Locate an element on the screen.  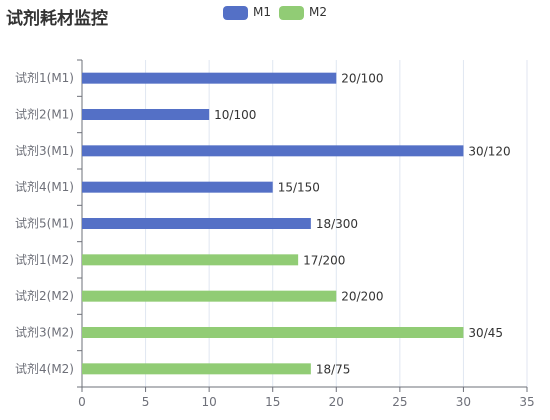
y-tick-label: 试剂3(M1) is located at coordinates (44, 150).